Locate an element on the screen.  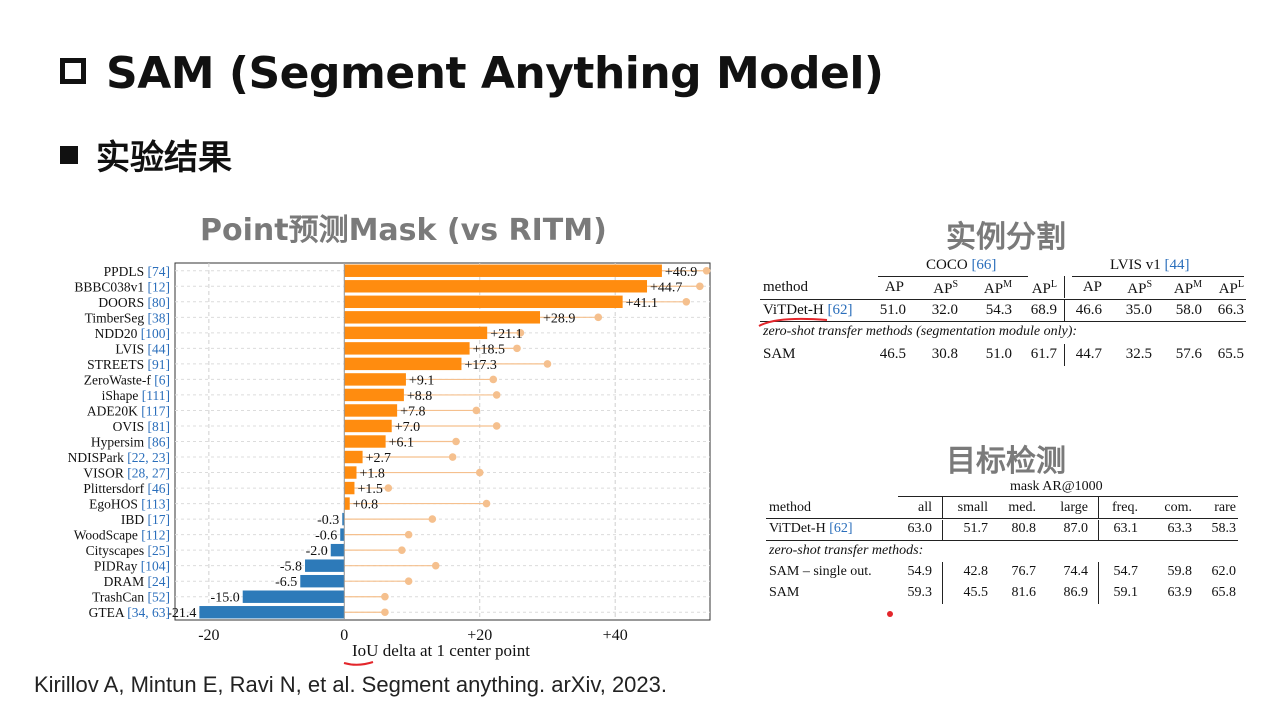
y-tick-label: TimberSeg [38] is located at coordinates (127, 317).